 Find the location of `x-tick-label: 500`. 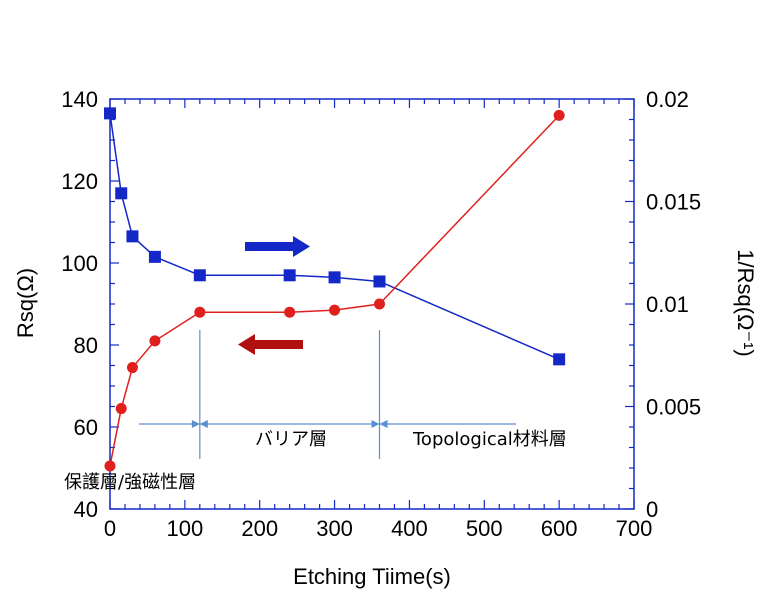

x-tick-label: 500 is located at coordinates (484, 528).